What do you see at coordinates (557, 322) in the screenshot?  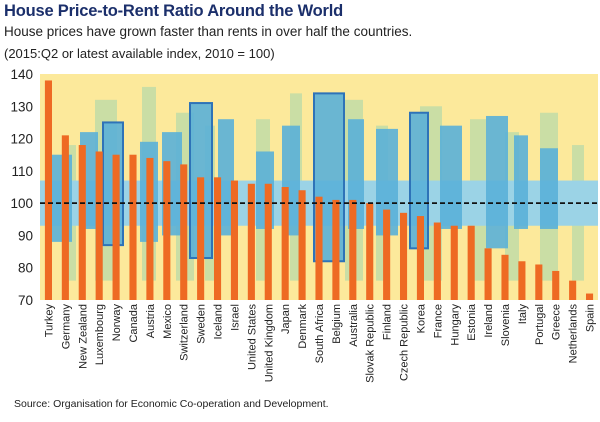 I see `x-tick-label: Greece` at bounding box center [557, 322].